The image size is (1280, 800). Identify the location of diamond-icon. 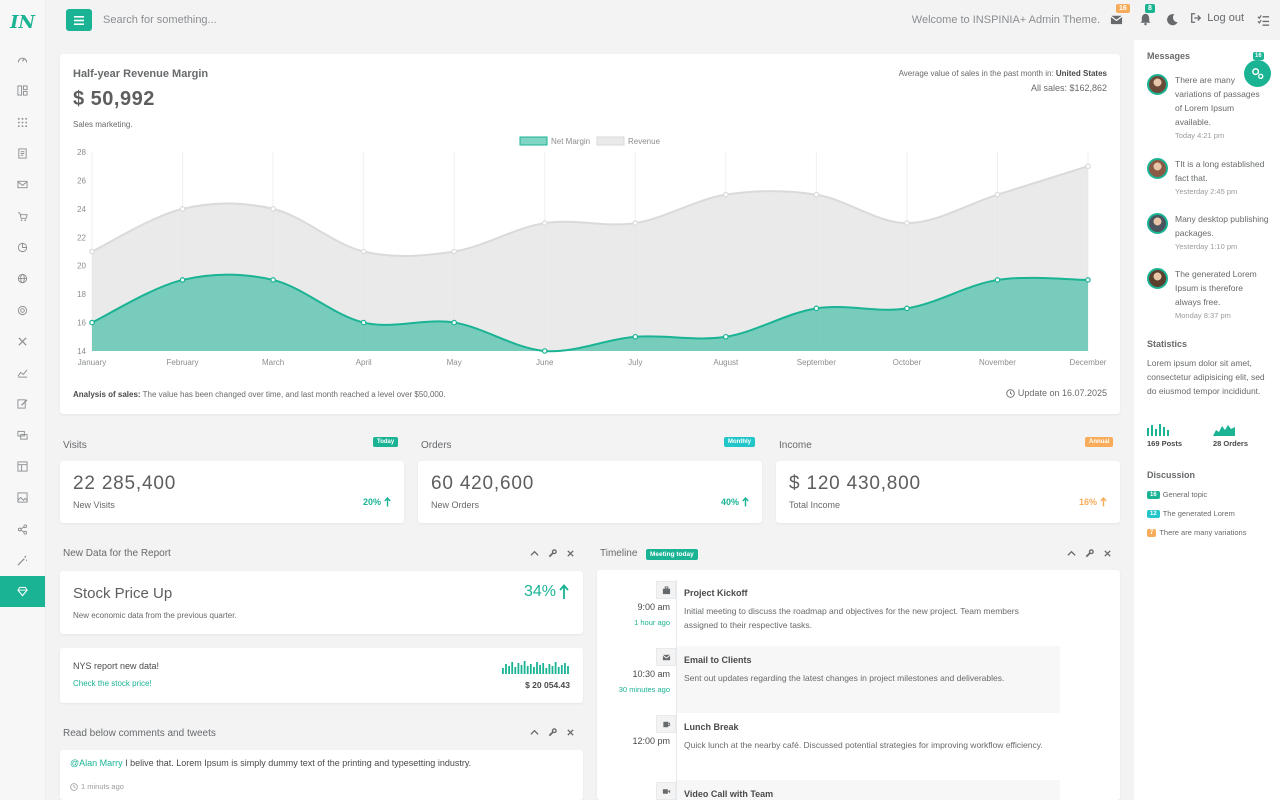
(22, 592).